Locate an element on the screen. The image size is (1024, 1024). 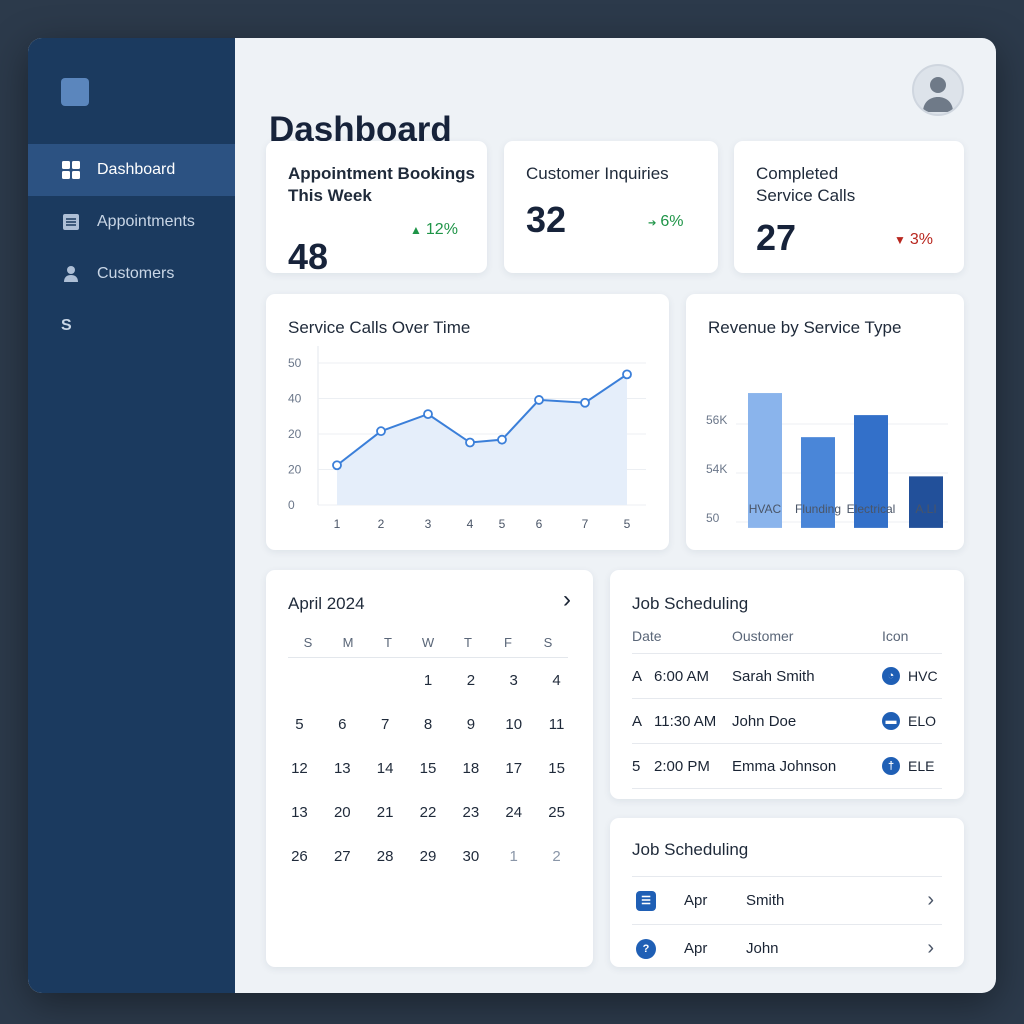
calendar-day: 27 is located at coordinates (342, 856).